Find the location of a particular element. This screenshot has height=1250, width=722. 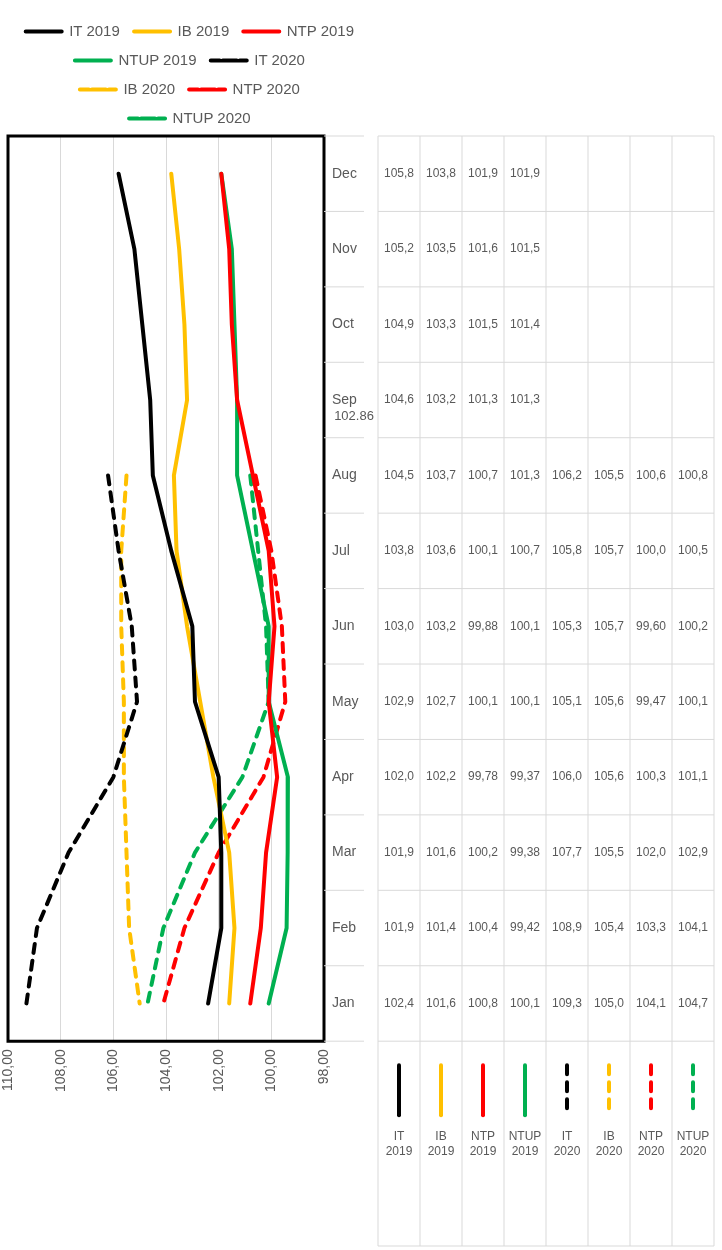

data-label: 100,4 is located at coordinates (483, 927).